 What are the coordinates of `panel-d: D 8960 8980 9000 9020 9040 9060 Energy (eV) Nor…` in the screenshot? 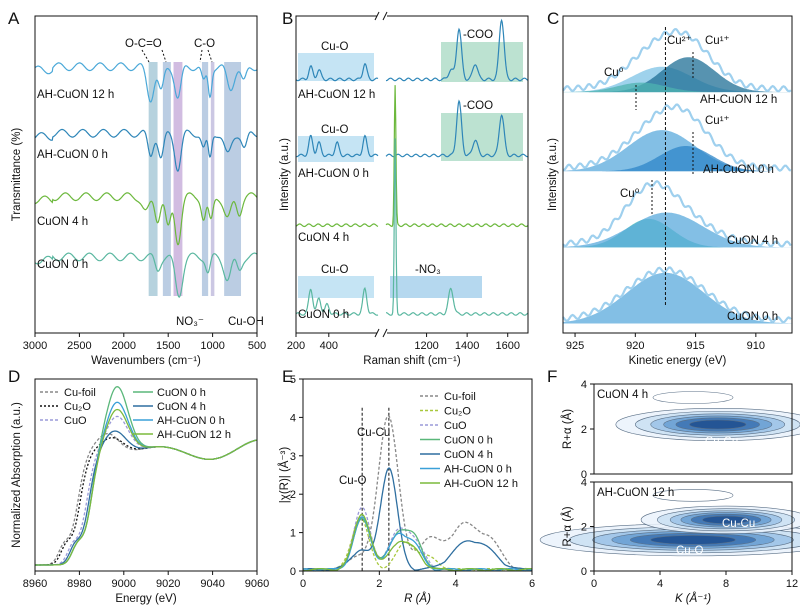 It's located at (138, 486).